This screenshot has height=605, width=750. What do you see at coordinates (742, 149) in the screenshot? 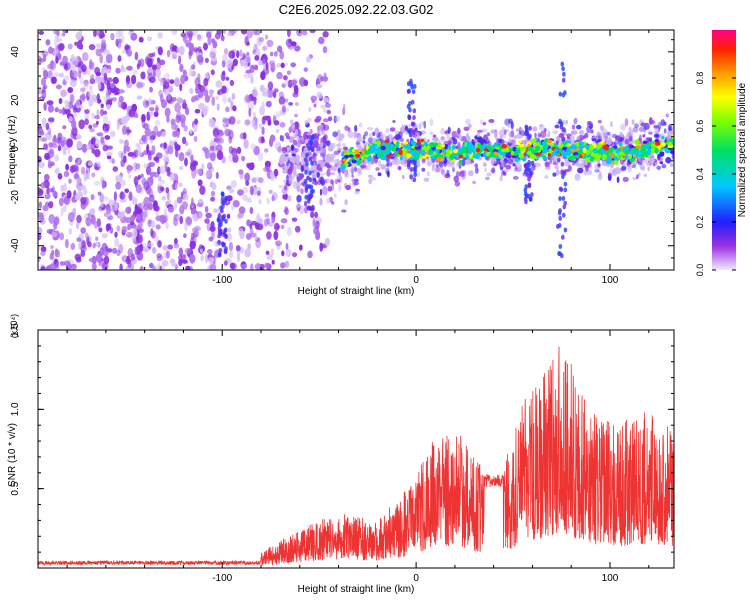
I see `colorbar-label: Normalized spectral amplitude` at bounding box center [742, 149].